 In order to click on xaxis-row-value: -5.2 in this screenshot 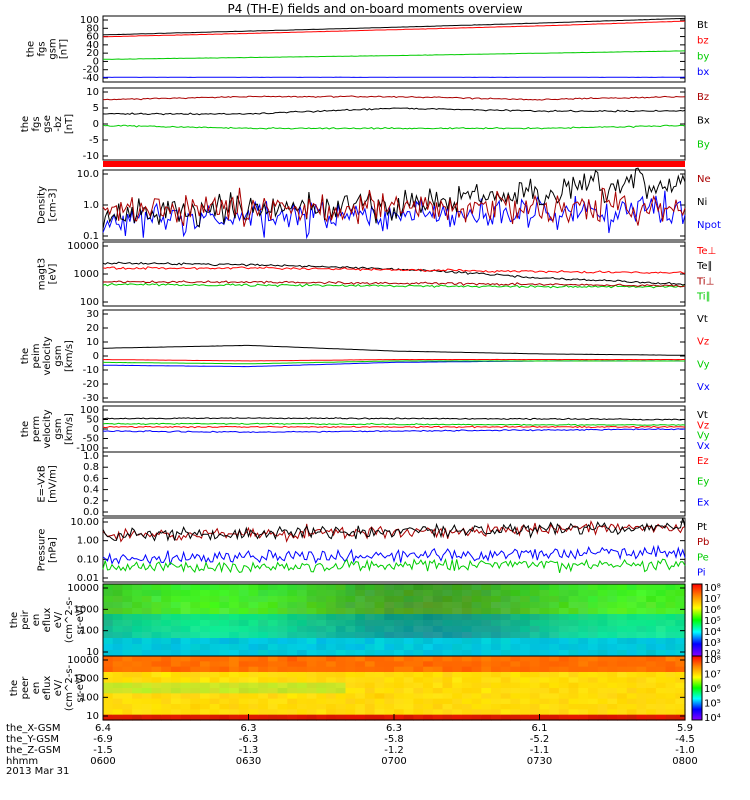, I will do `click(539, 739)`.